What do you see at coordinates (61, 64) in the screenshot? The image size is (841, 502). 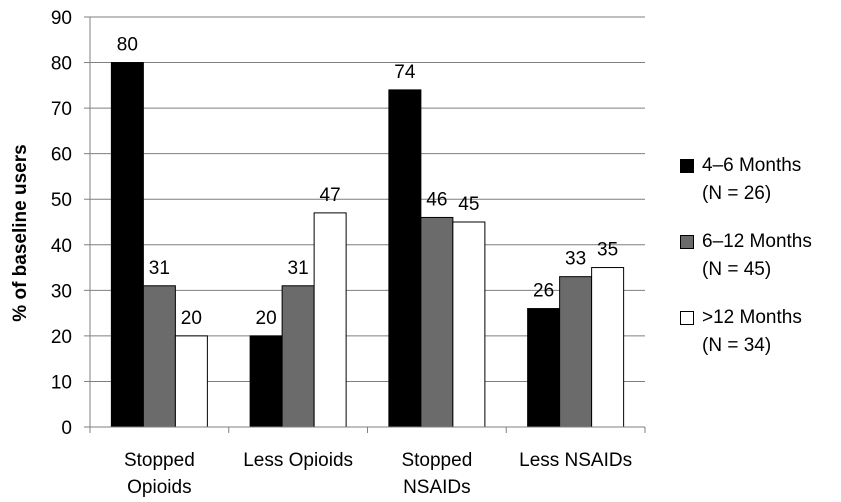 I see `y-tick-label: 80` at bounding box center [61, 64].